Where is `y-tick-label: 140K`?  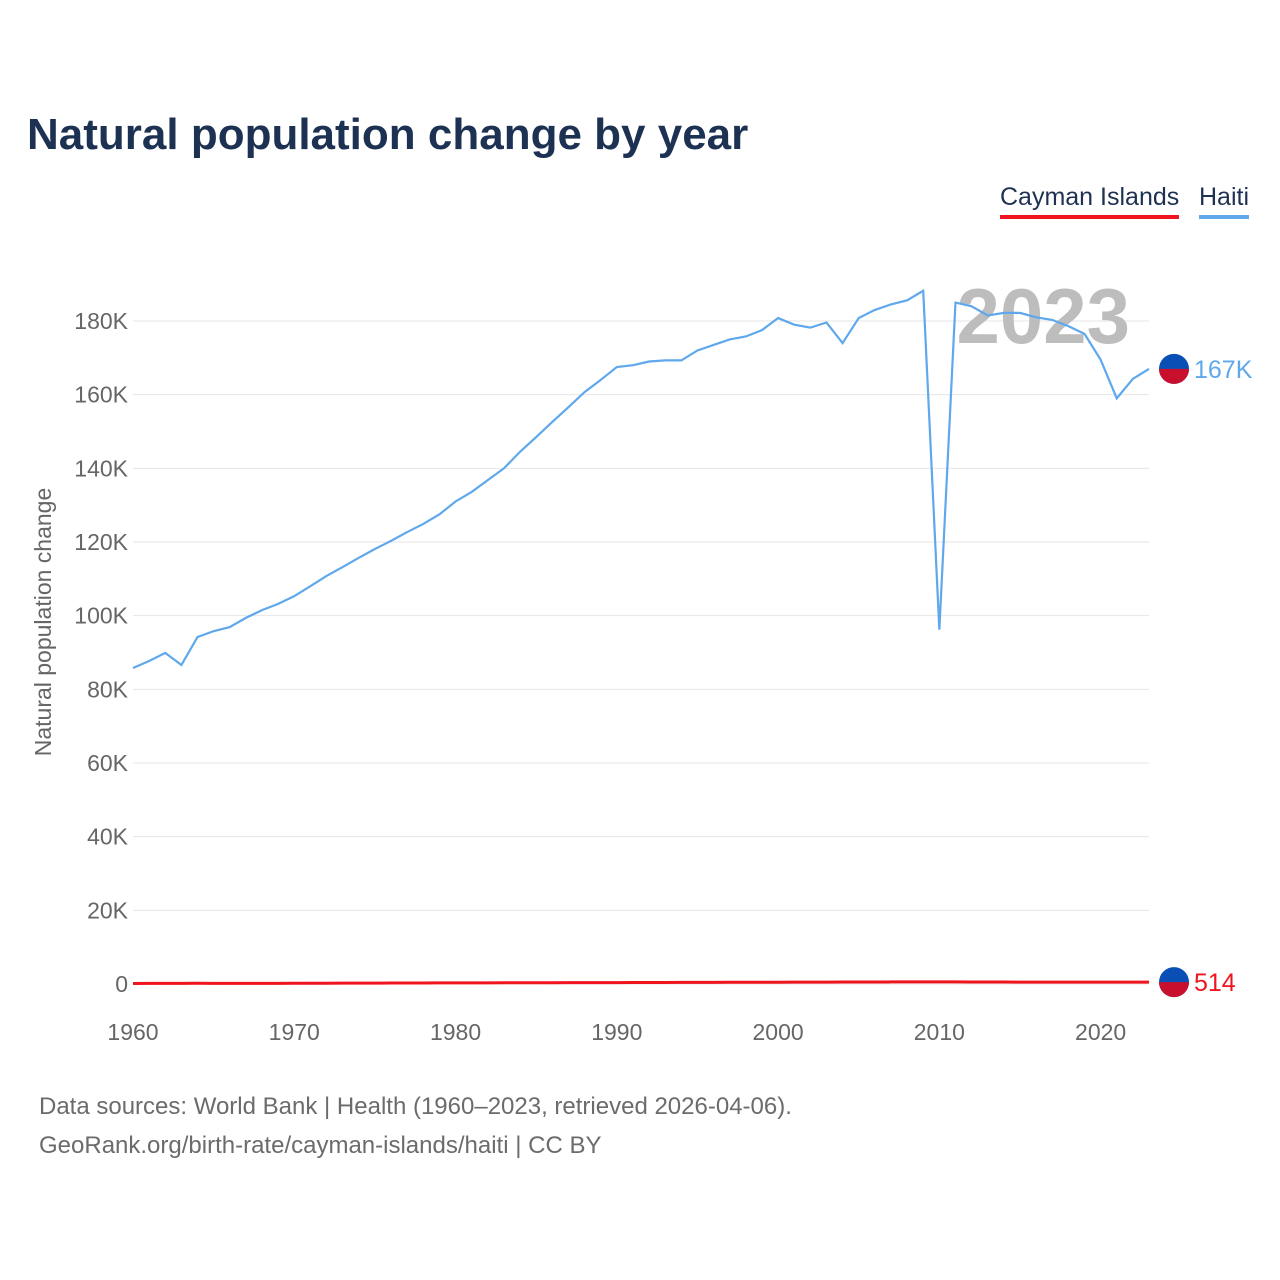
y-tick-label: 140K is located at coordinates (101, 468).